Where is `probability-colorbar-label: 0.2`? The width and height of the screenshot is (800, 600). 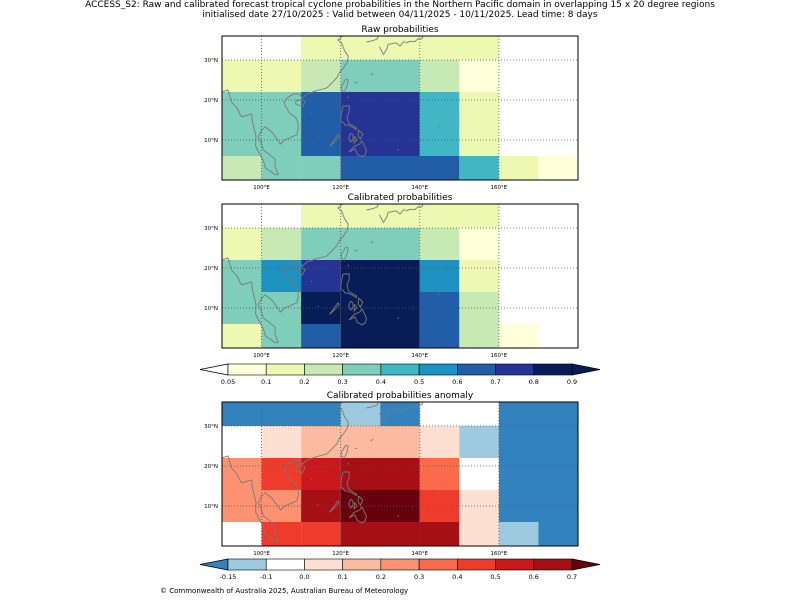
probability-colorbar-label: 0.2 is located at coordinates (304, 382).